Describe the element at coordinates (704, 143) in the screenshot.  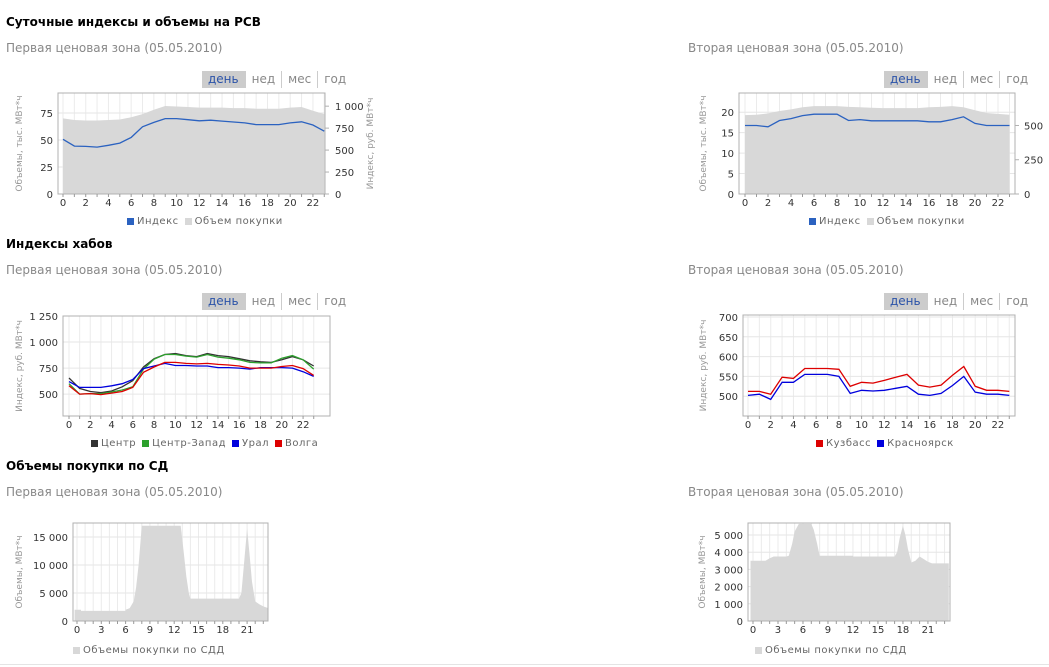
I see `y-axis-title: Объемы, тыс. МВт*ч` at that location.